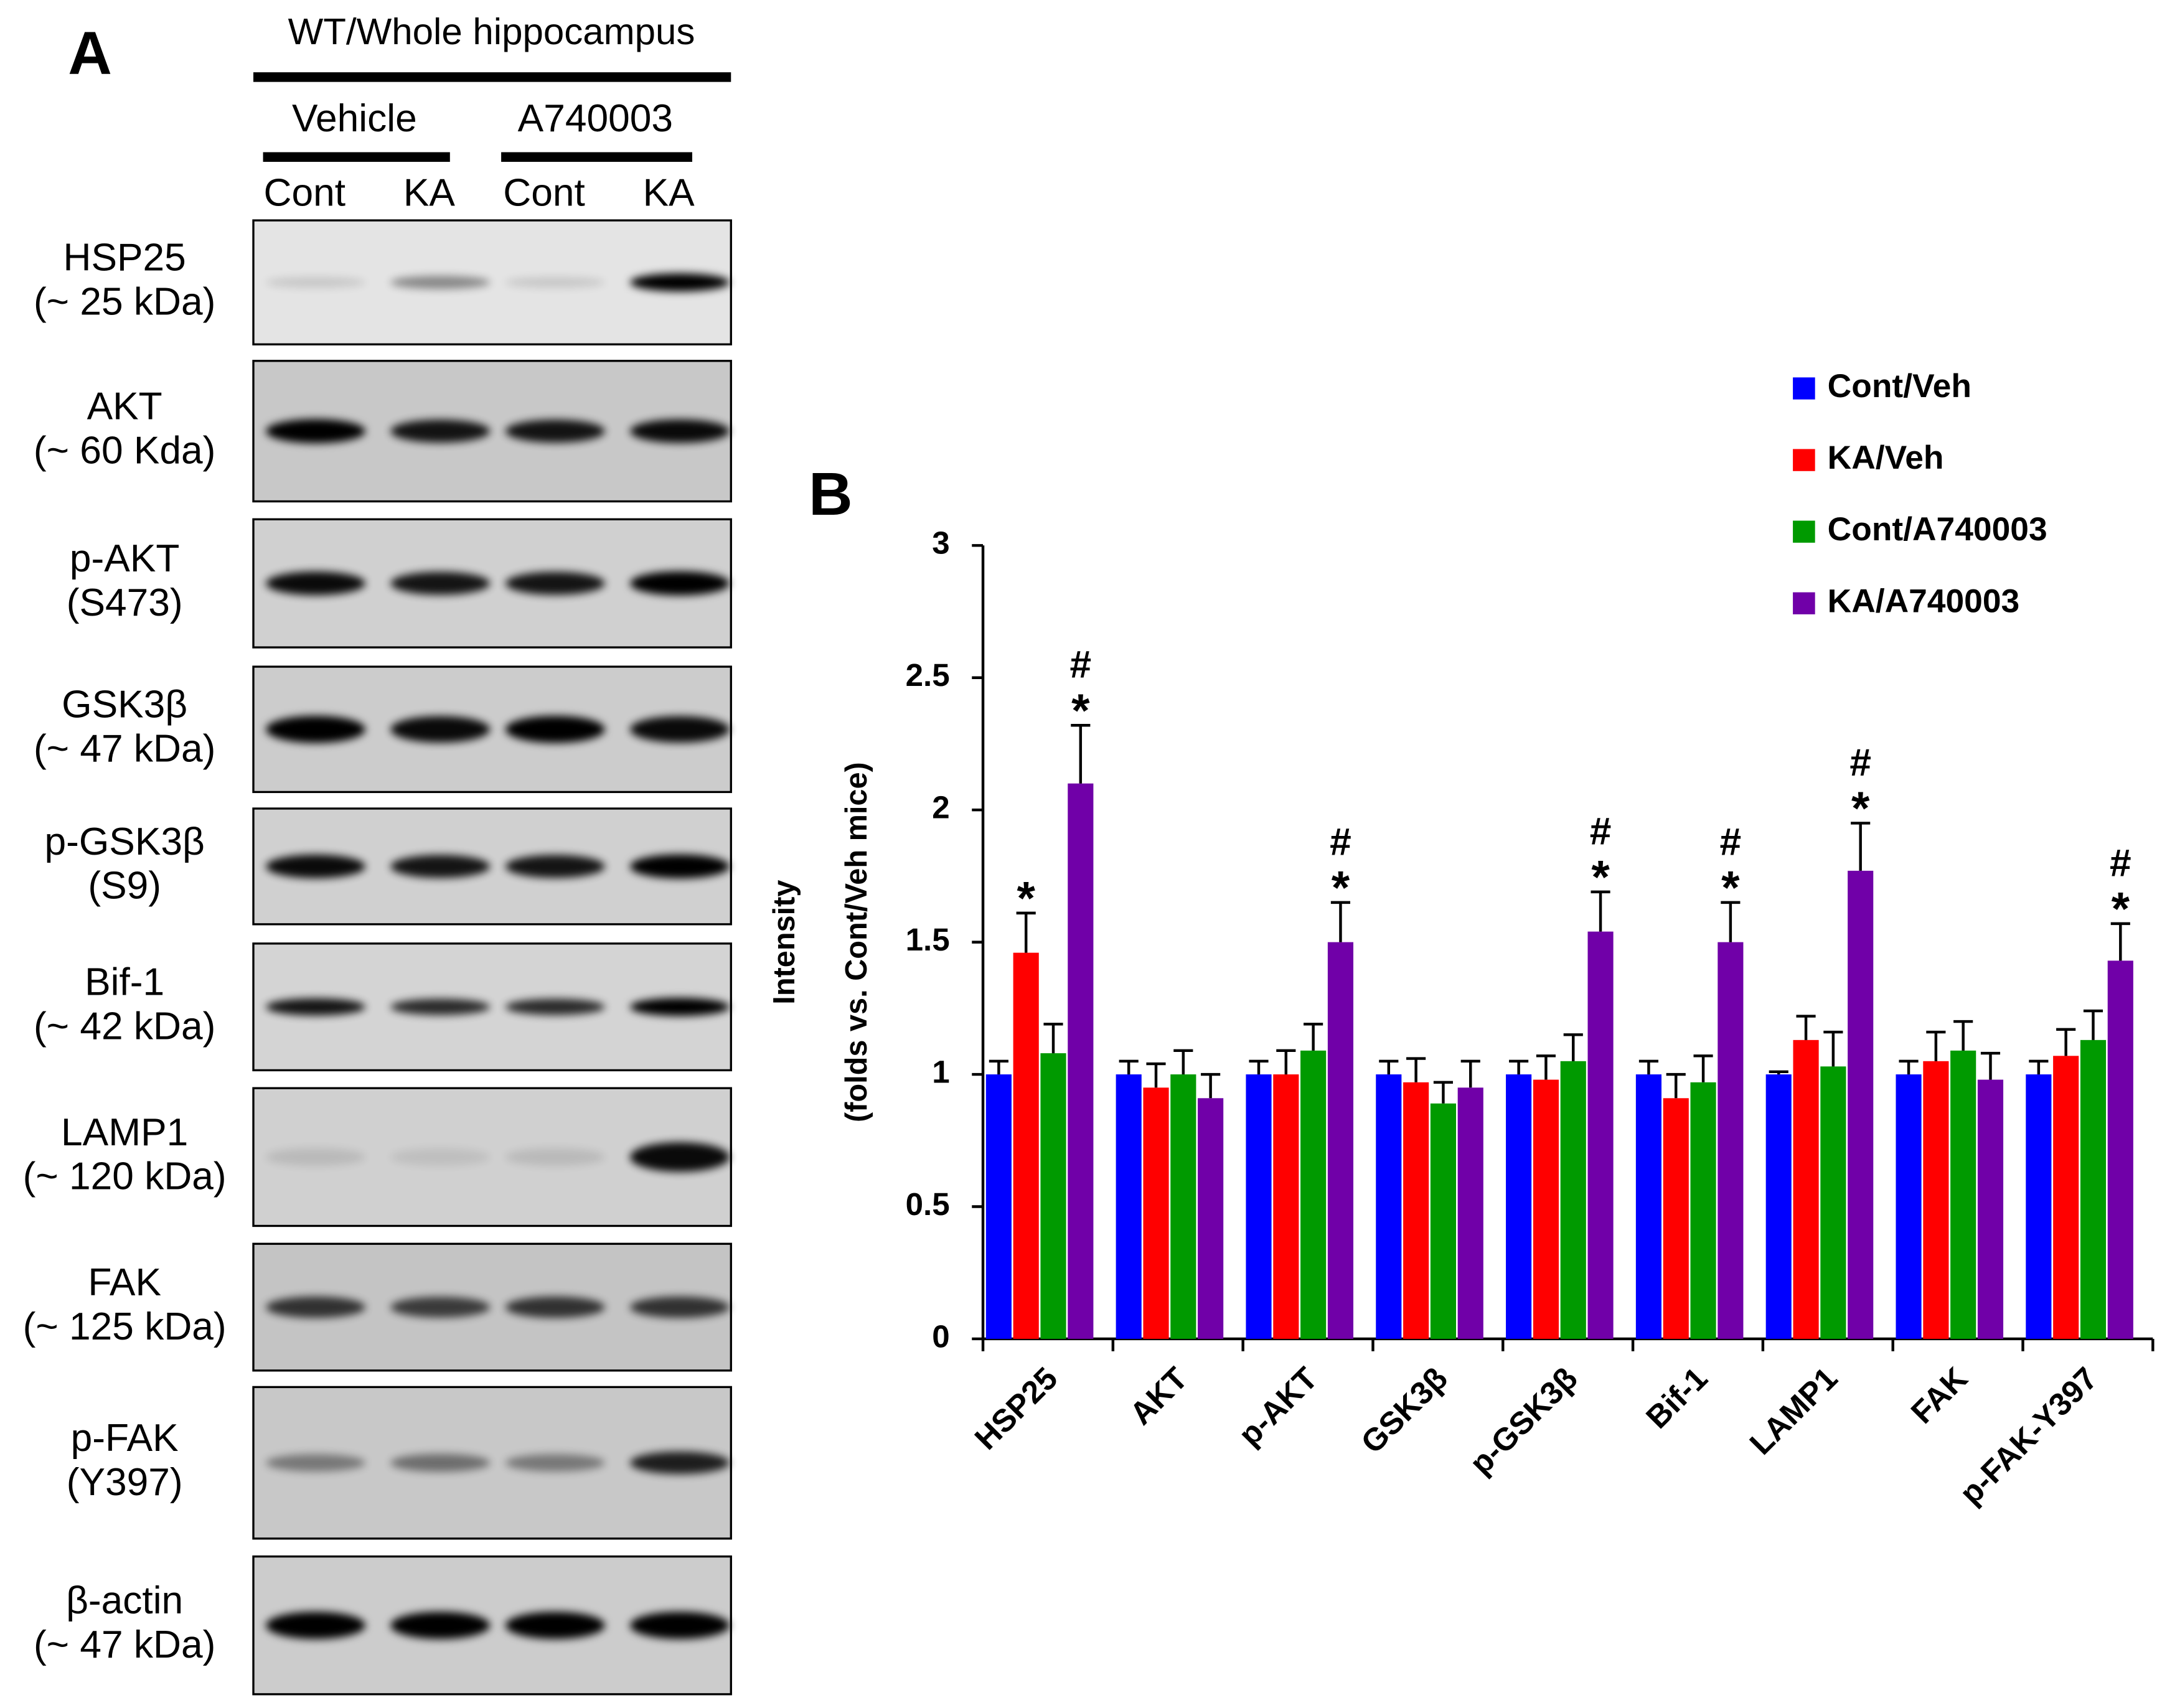 This screenshot has width=2157, height=1708. Describe the element at coordinates (125, 1483) in the screenshot. I see `protein-size: (Y397)` at that location.